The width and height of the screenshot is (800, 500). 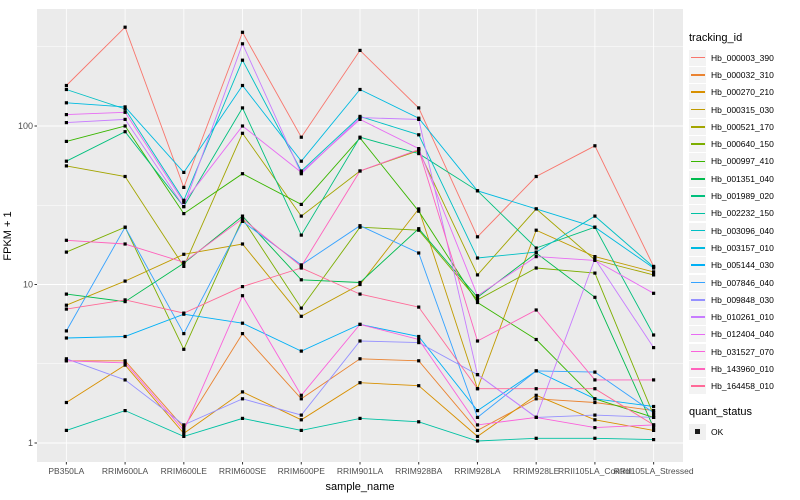 I want to click on x-axis-tick-label: RRII105LA_Stressed, so click(x=654, y=471).